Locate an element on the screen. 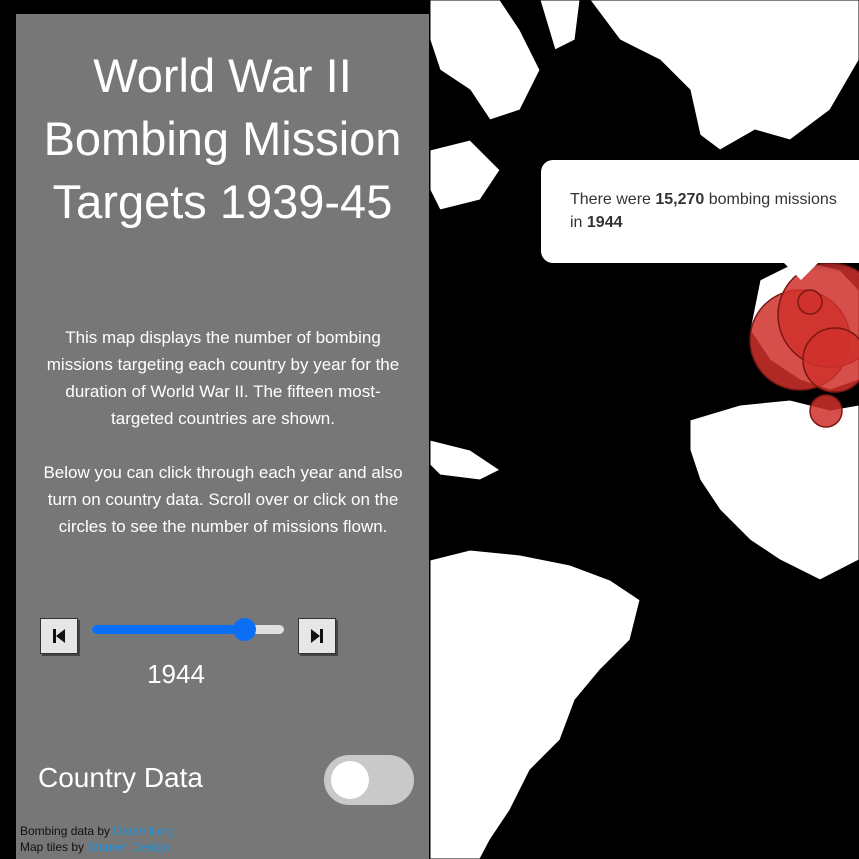 Image resolution: width=859 pixels, height=859 pixels. skip-back-icon is located at coordinates (59, 636).